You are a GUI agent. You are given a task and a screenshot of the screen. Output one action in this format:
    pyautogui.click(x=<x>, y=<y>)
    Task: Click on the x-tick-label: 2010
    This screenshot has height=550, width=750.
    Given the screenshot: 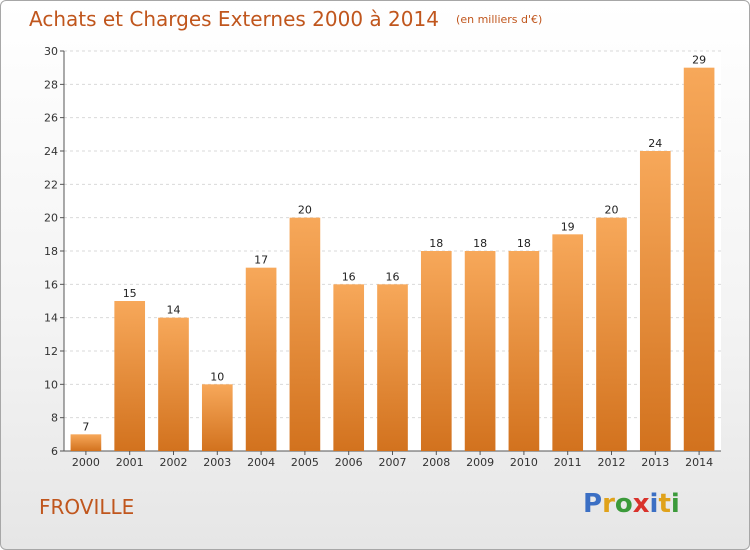 What is the action you would take?
    pyautogui.click(x=524, y=462)
    